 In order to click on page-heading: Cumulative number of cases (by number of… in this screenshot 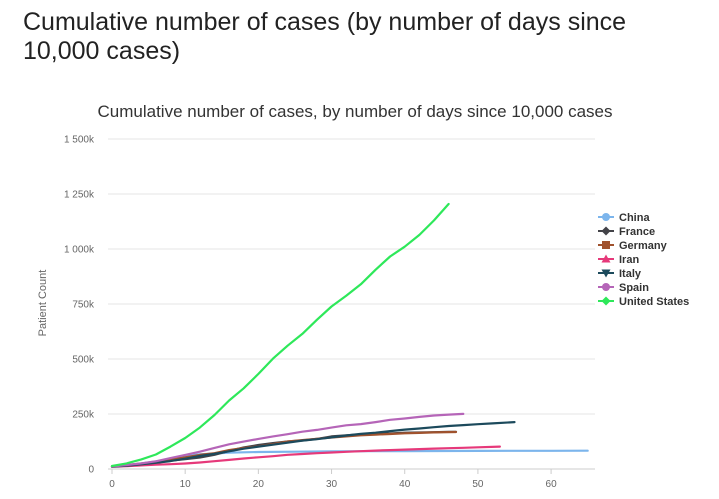, I will do `click(325, 36)`.